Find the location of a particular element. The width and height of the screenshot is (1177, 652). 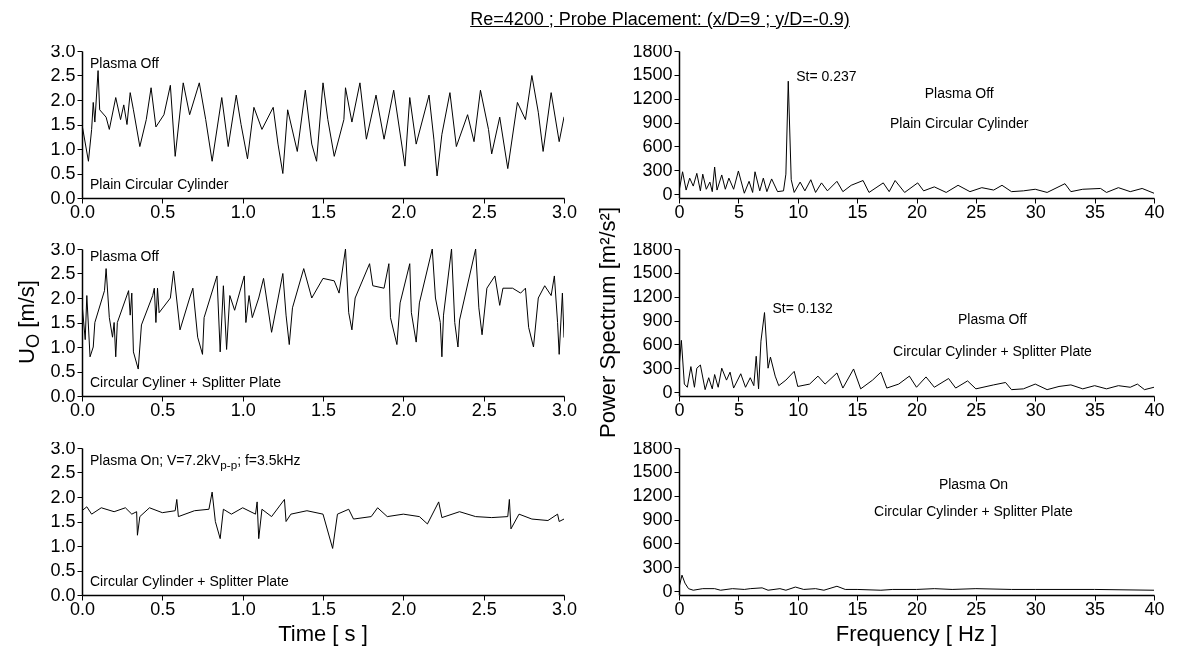

x-axis-title: Time [ s ] is located at coordinates (323, 634).